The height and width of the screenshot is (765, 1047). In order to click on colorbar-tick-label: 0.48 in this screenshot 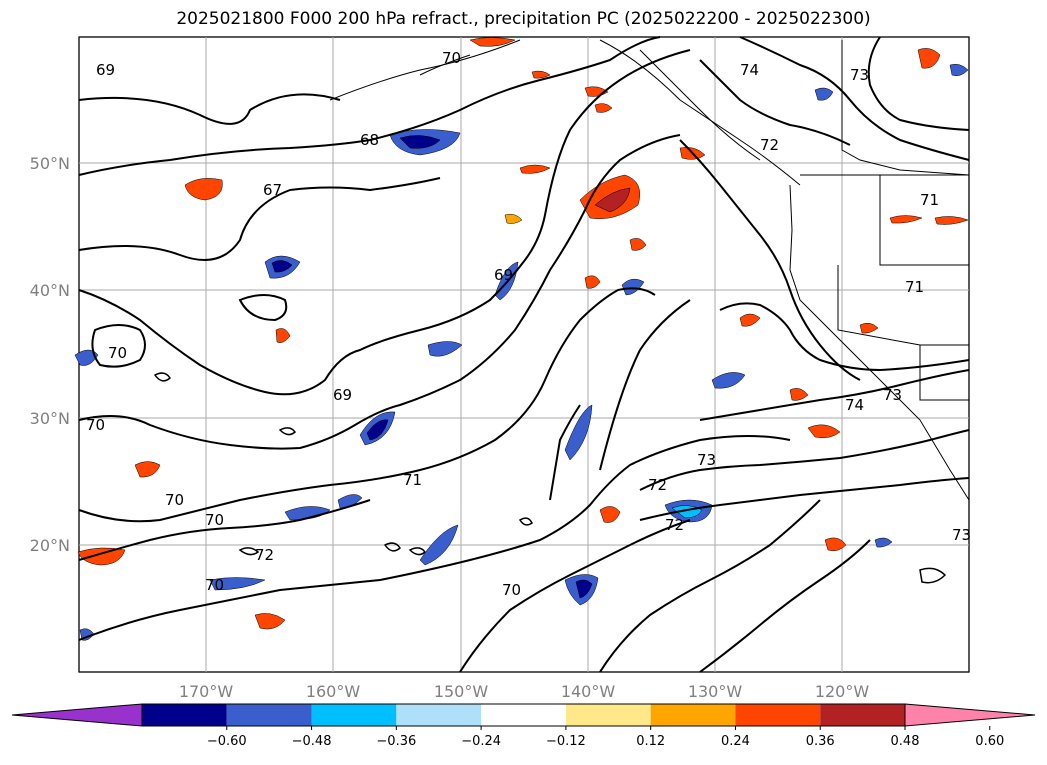, I will do `click(905, 741)`.